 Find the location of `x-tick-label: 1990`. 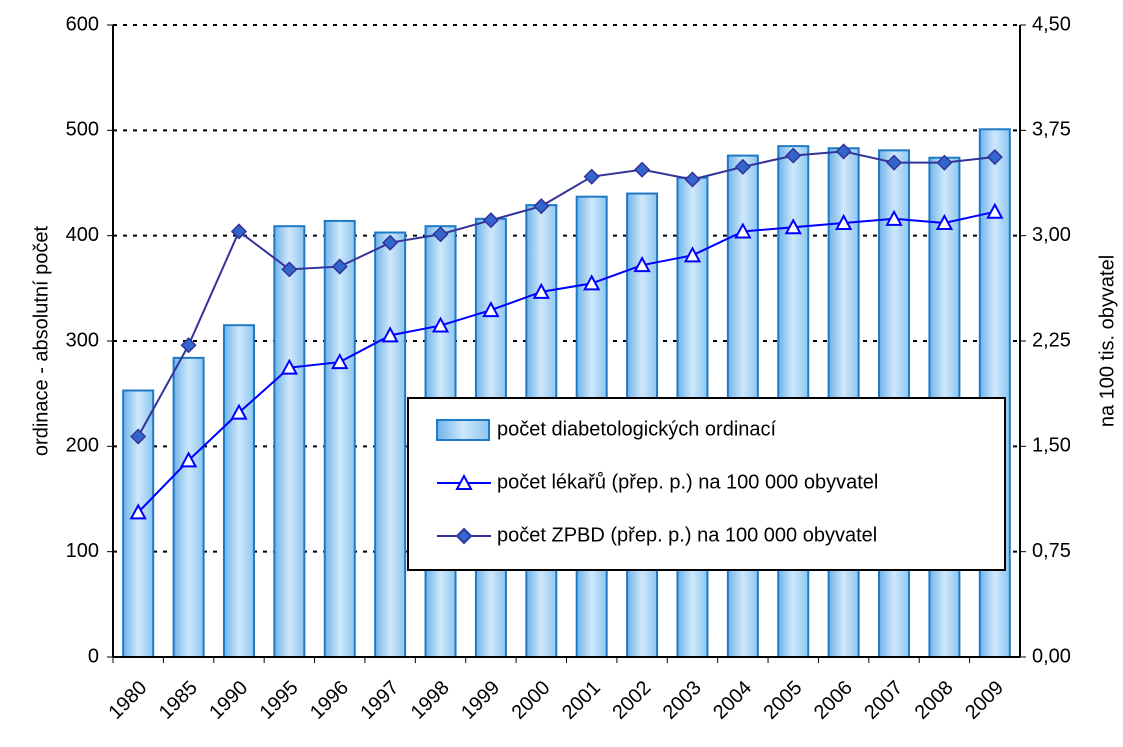

x-tick-label: 1990 is located at coordinates (228, 700).